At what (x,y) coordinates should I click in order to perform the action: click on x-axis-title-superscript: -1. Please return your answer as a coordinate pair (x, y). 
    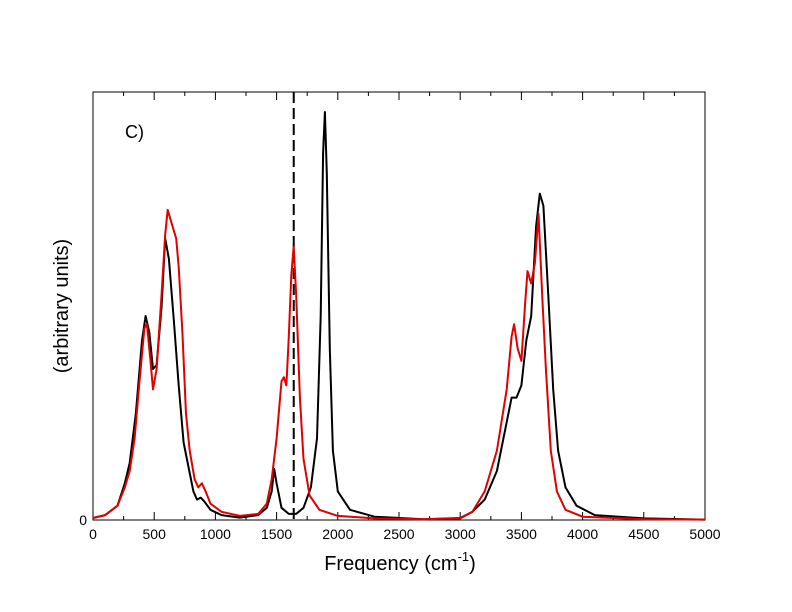
    Looking at the image, I should click on (464, 556).